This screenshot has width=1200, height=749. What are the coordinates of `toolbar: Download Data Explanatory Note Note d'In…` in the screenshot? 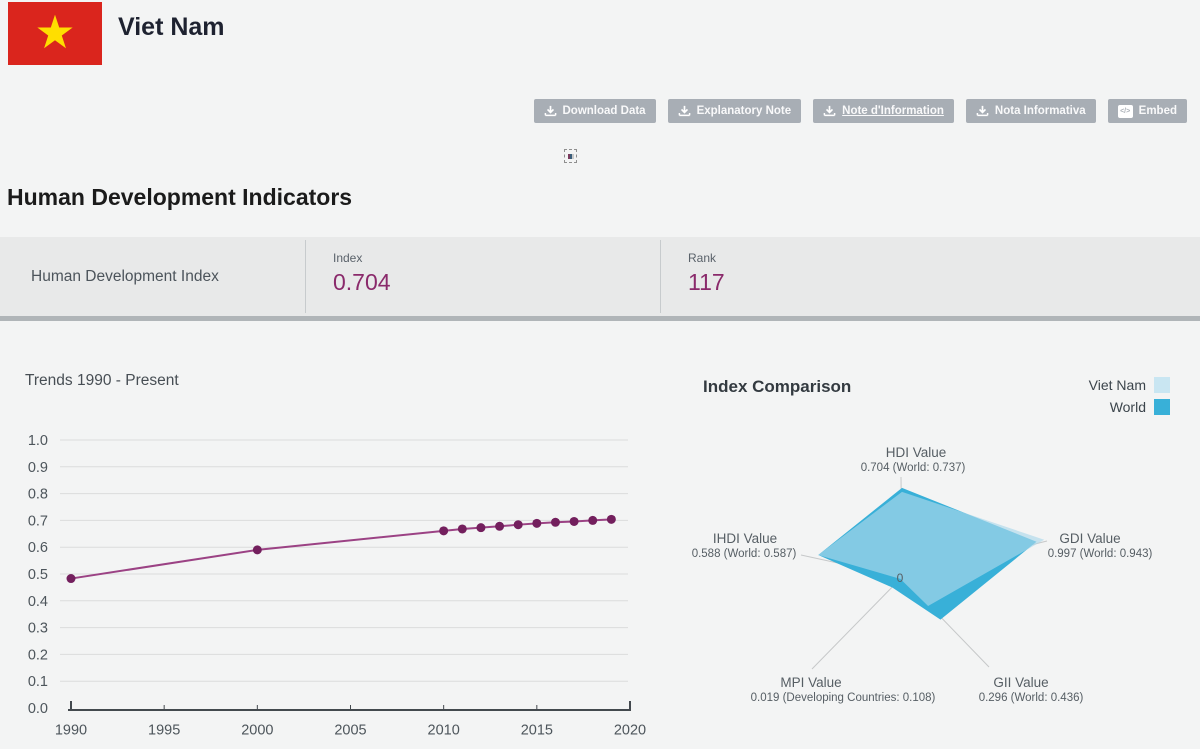 It's located at (860, 111).